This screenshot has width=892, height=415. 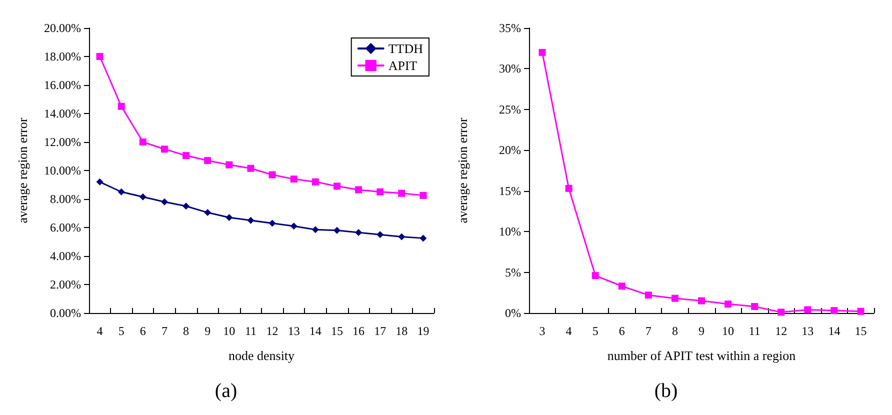 What do you see at coordinates (701, 355) in the screenshot?
I see `x-axis-title: number of APIT test within a region` at bounding box center [701, 355].